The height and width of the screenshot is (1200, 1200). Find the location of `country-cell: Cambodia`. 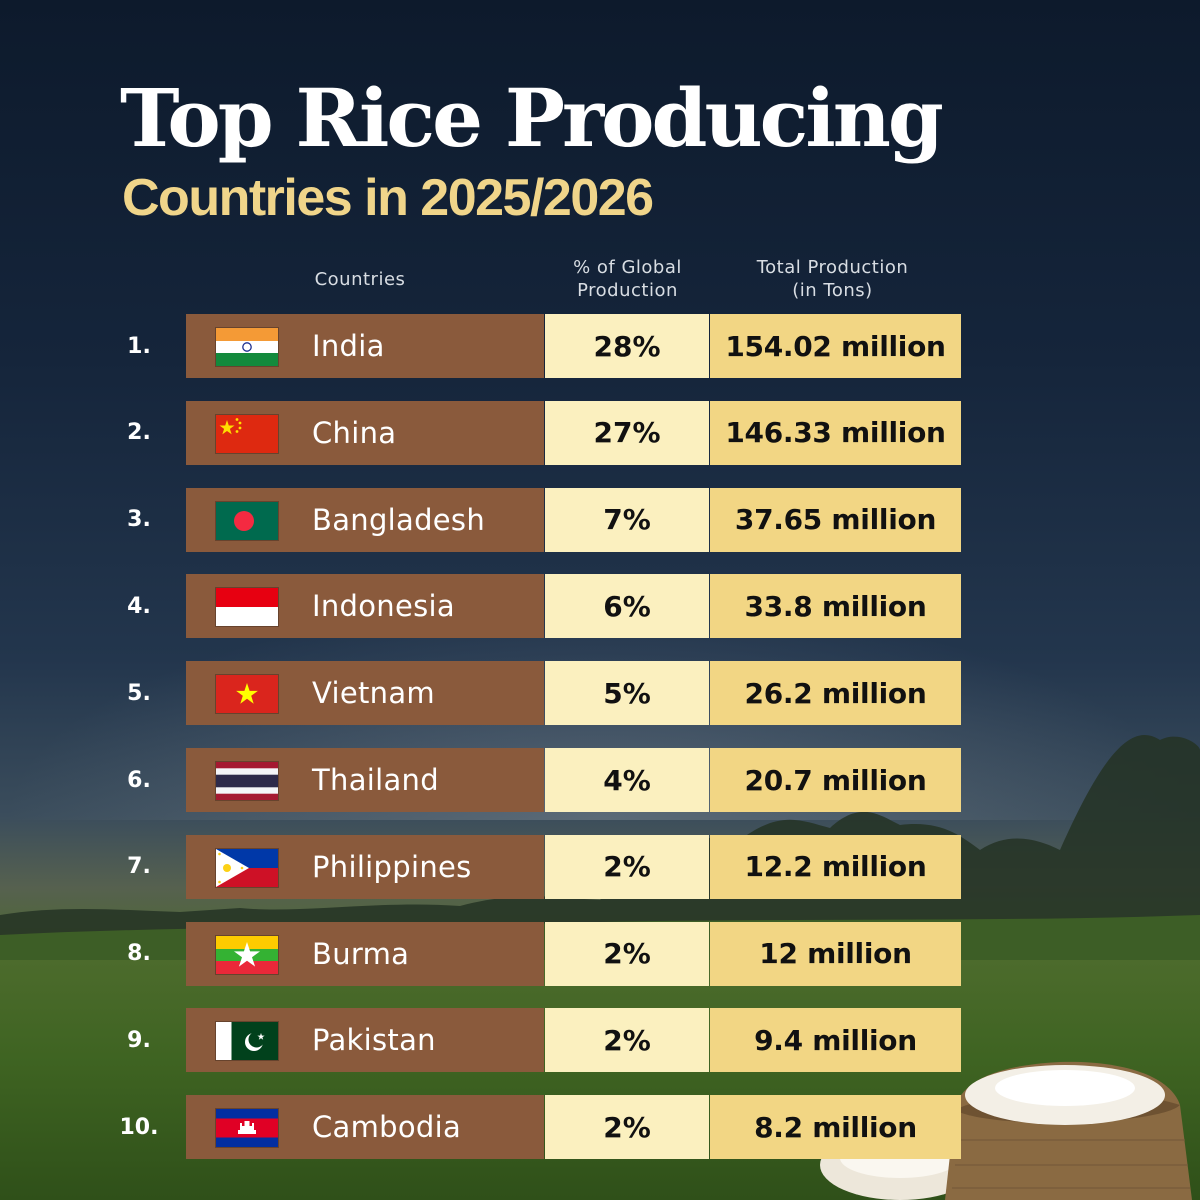

country-cell: Cambodia is located at coordinates (365, 1127).